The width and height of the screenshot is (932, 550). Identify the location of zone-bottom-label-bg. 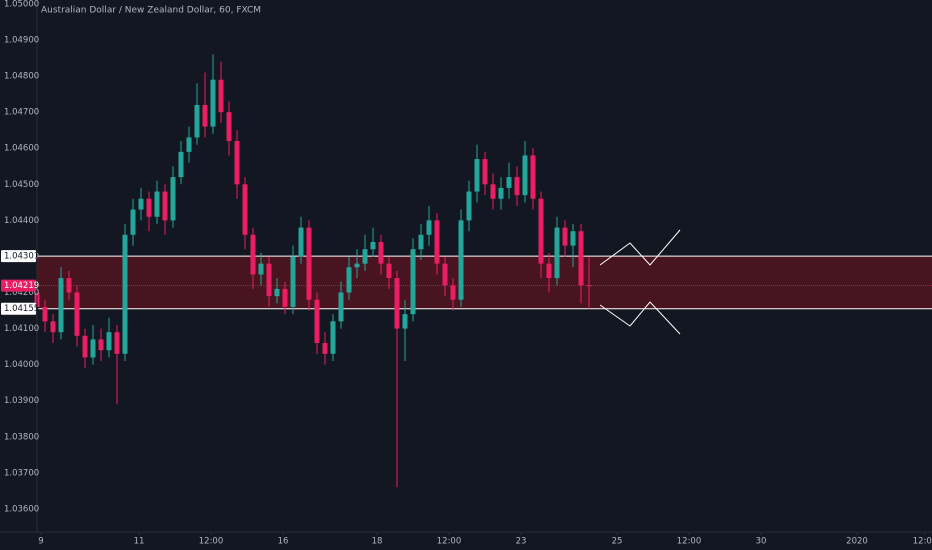
(18, 308).